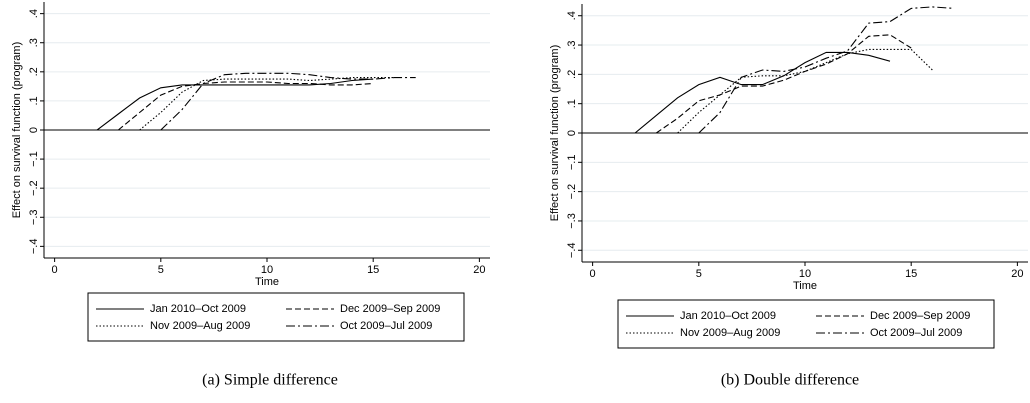 This screenshot has height=403, width=1030. What do you see at coordinates (790, 380) in the screenshot?
I see `caption: (b) Double difference` at bounding box center [790, 380].